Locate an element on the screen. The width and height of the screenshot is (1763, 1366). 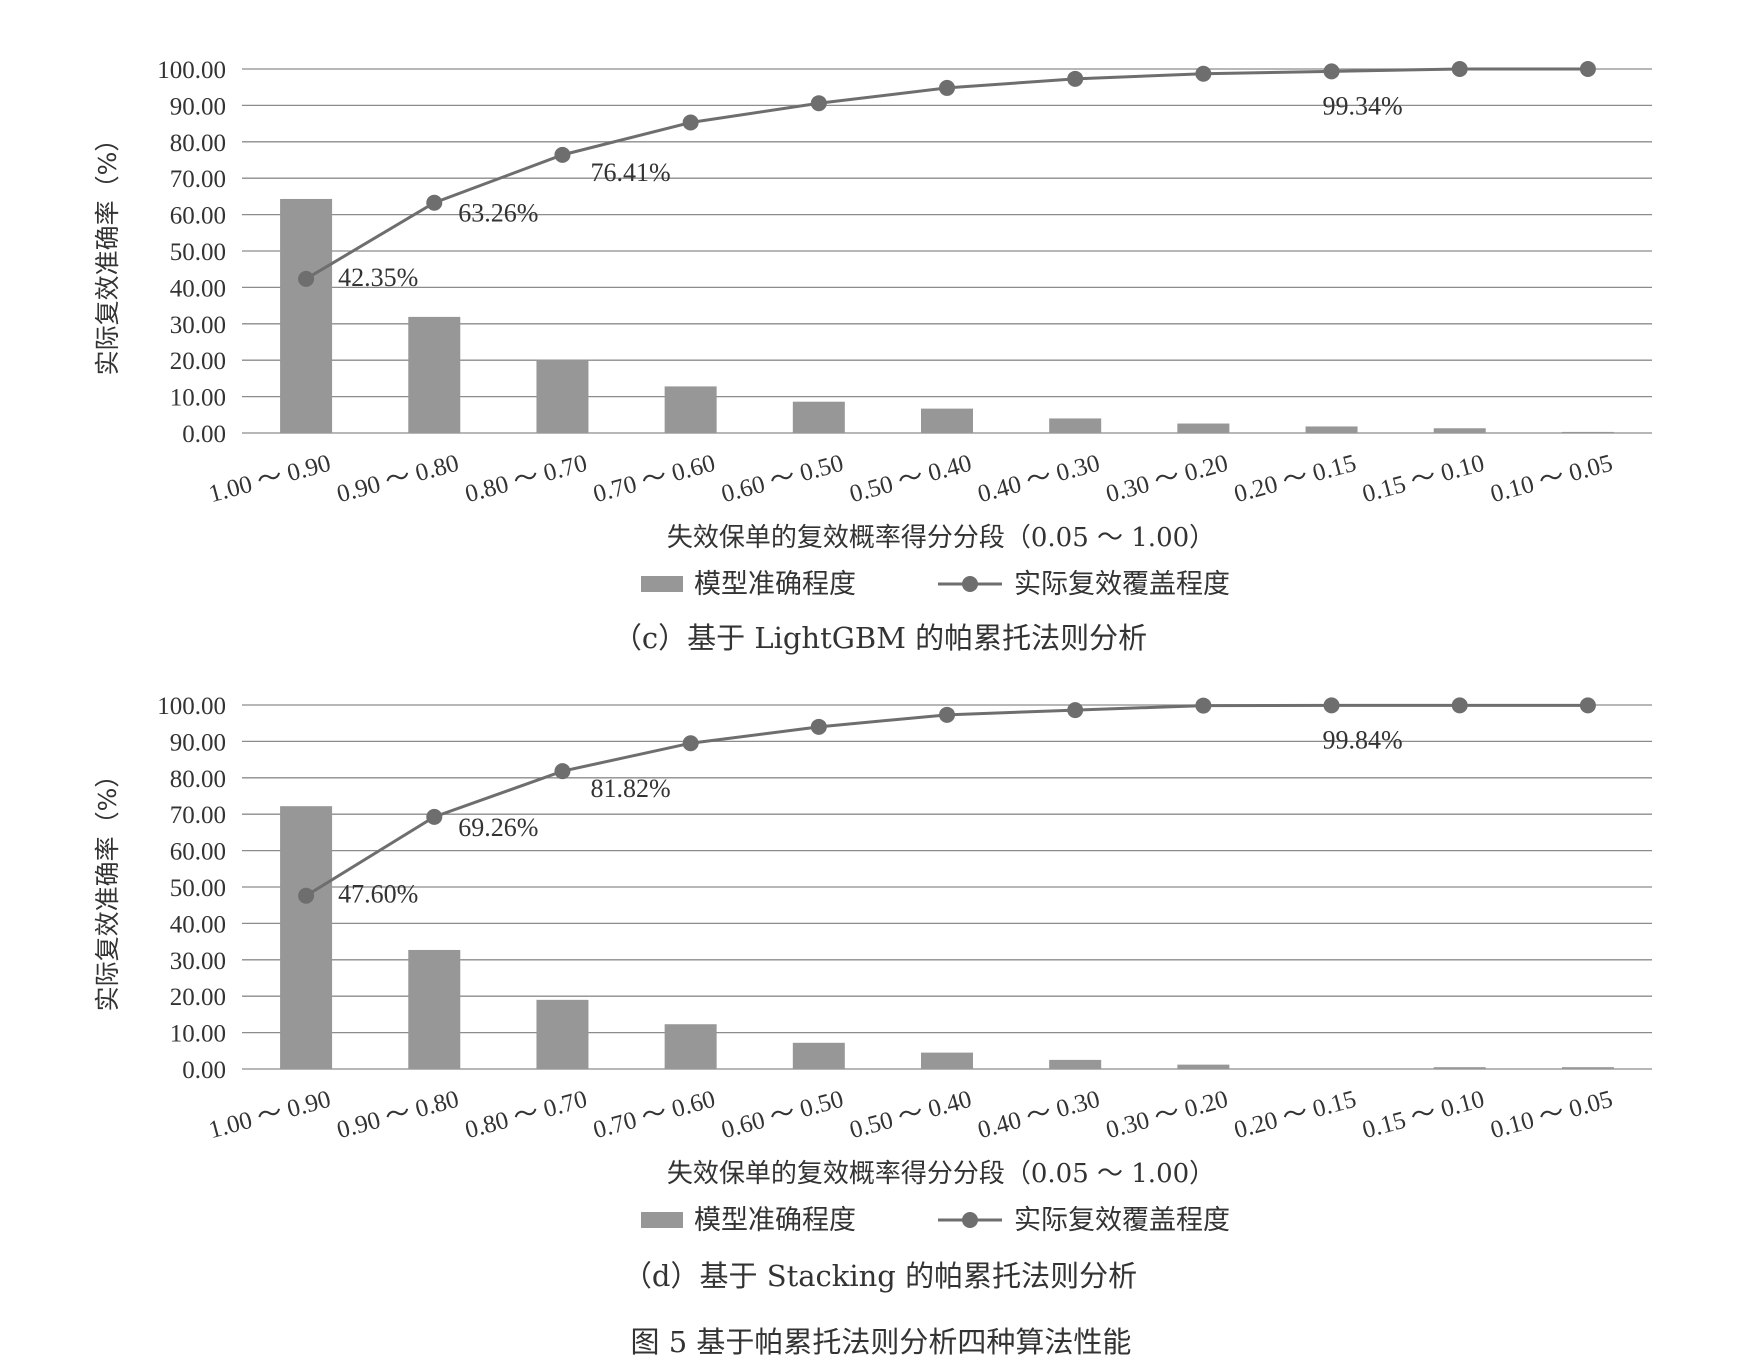
lgbm-category-label: 0.40 ～ 0.30 is located at coordinates (1039, 479).